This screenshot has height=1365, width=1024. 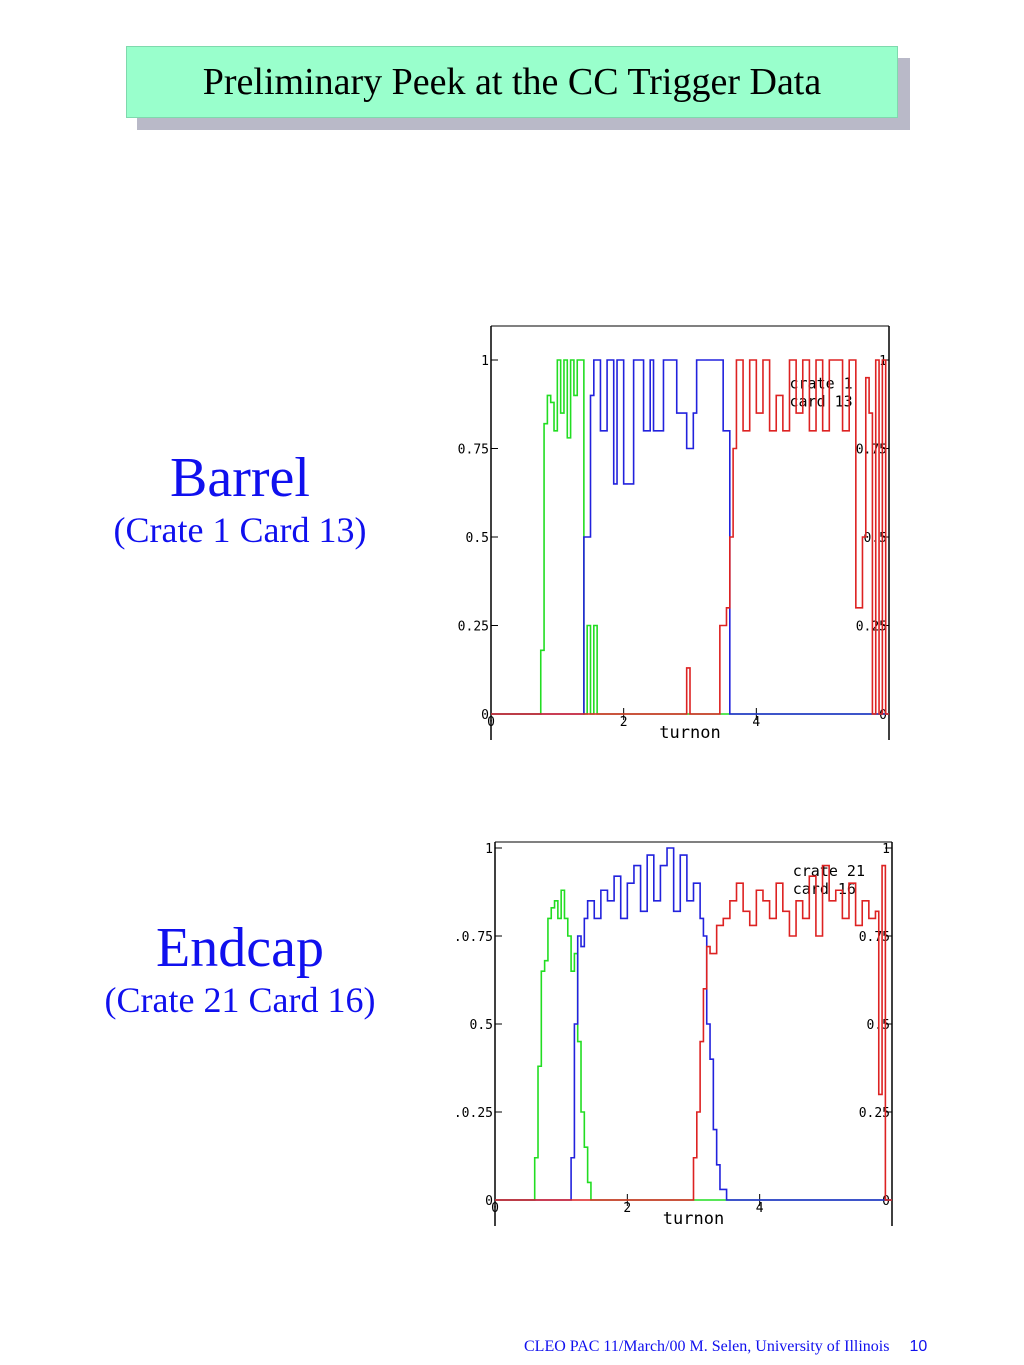 What do you see at coordinates (240, 1000) in the screenshot?
I see `endcap-subheading: (Crate 21 Card 16)` at bounding box center [240, 1000].